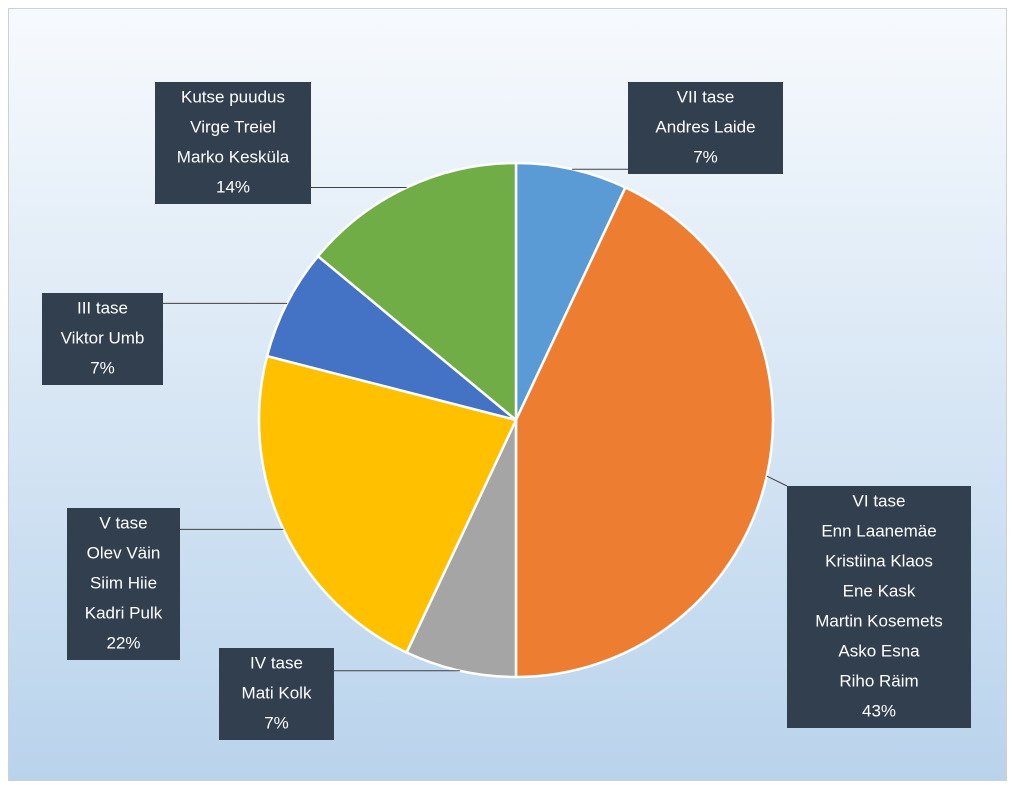  Describe the element at coordinates (879, 500) in the screenshot. I see `data-label: VI tase` at that location.